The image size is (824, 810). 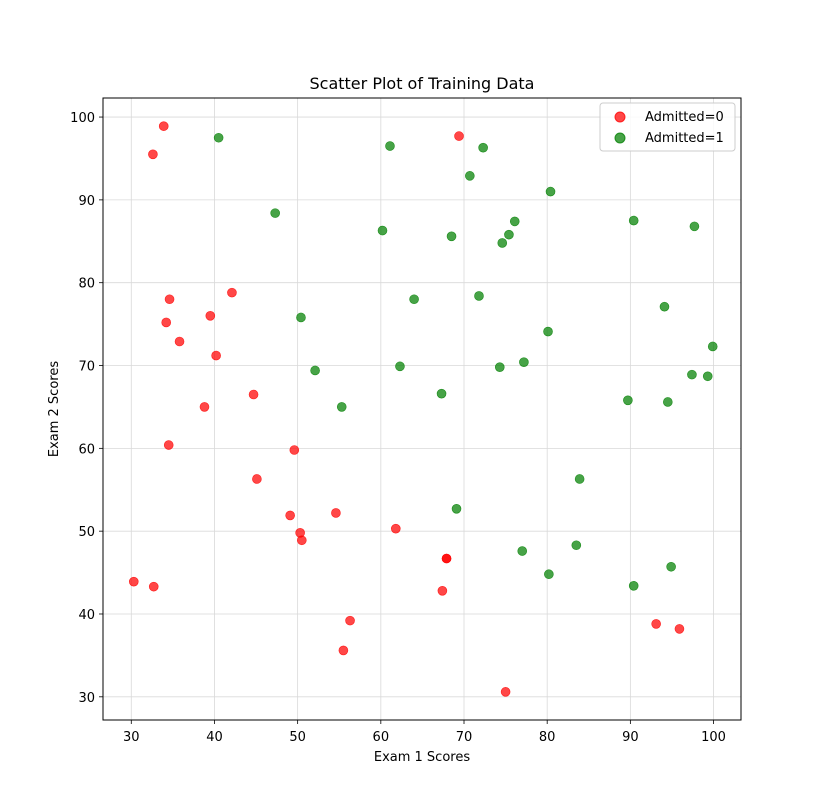 I want to click on y-tick-label: 90, so click(x=86, y=201).